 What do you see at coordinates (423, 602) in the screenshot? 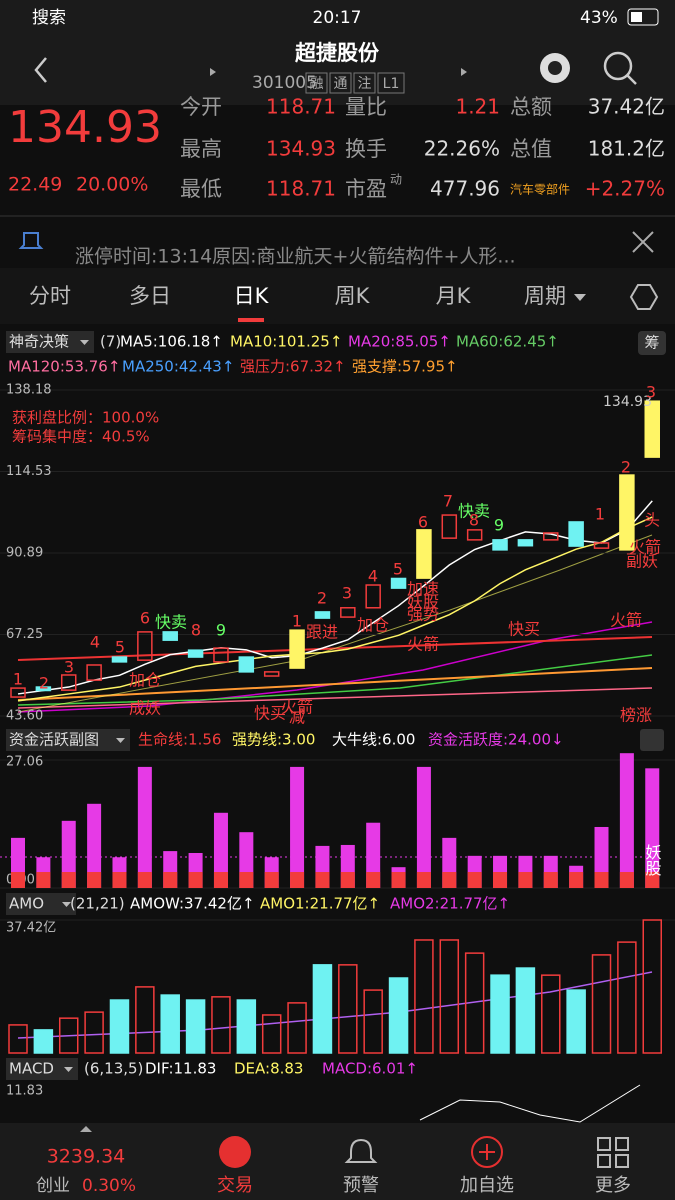
I see `signal: 妖股` at bounding box center [423, 602].